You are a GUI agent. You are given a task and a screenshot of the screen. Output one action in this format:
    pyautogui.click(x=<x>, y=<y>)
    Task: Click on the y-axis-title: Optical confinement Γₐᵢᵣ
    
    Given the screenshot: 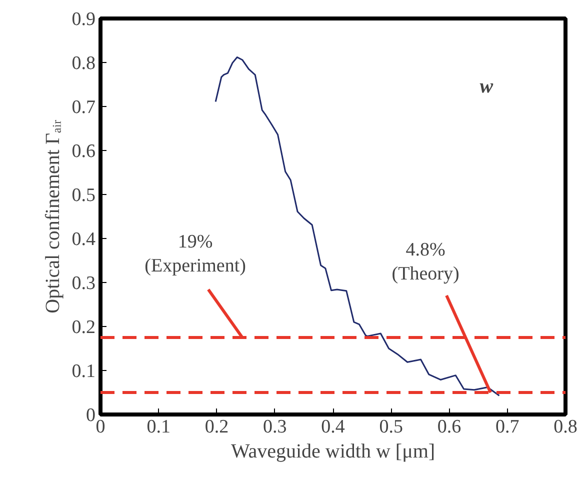 What is the action you would take?
    pyautogui.click(x=53, y=216)
    